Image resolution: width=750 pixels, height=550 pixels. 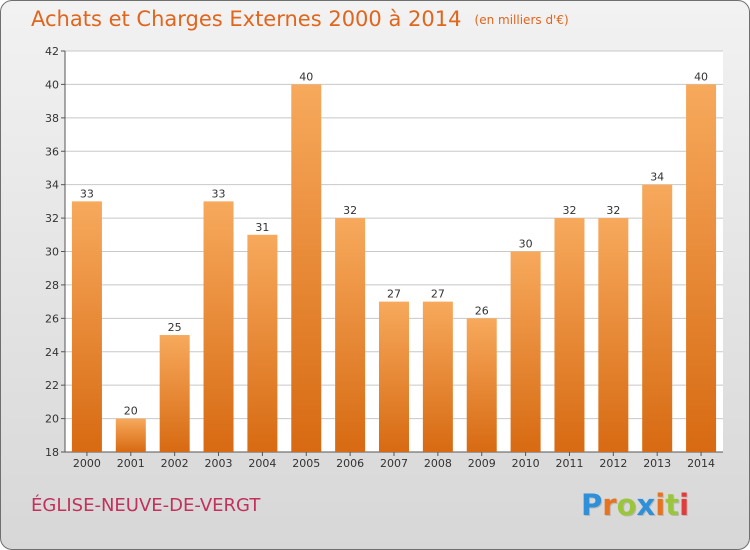 I want to click on y-tick-label: 38, so click(x=52, y=118).